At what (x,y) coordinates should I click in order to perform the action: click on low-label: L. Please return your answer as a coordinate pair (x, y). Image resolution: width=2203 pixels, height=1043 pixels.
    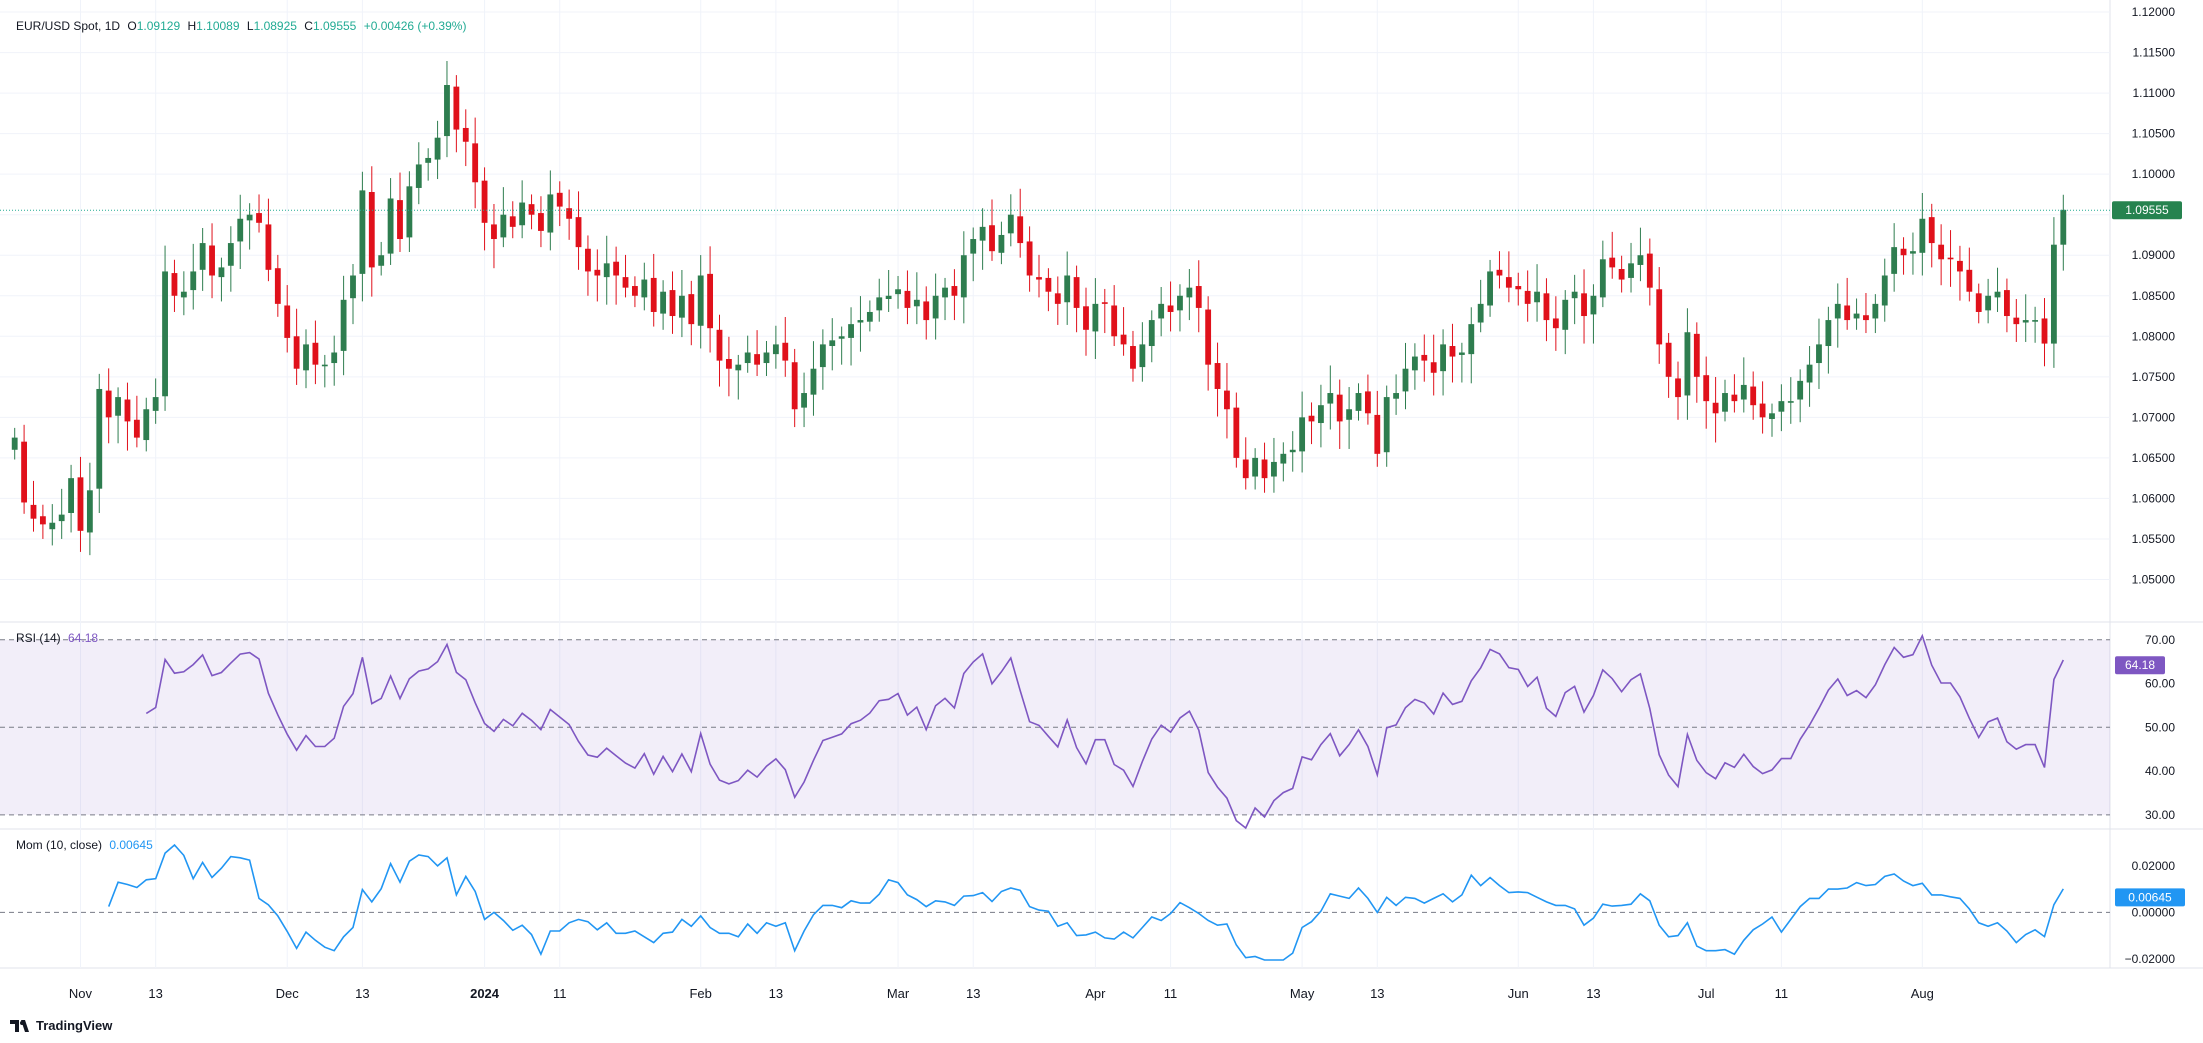
    Looking at the image, I should click on (250, 26).